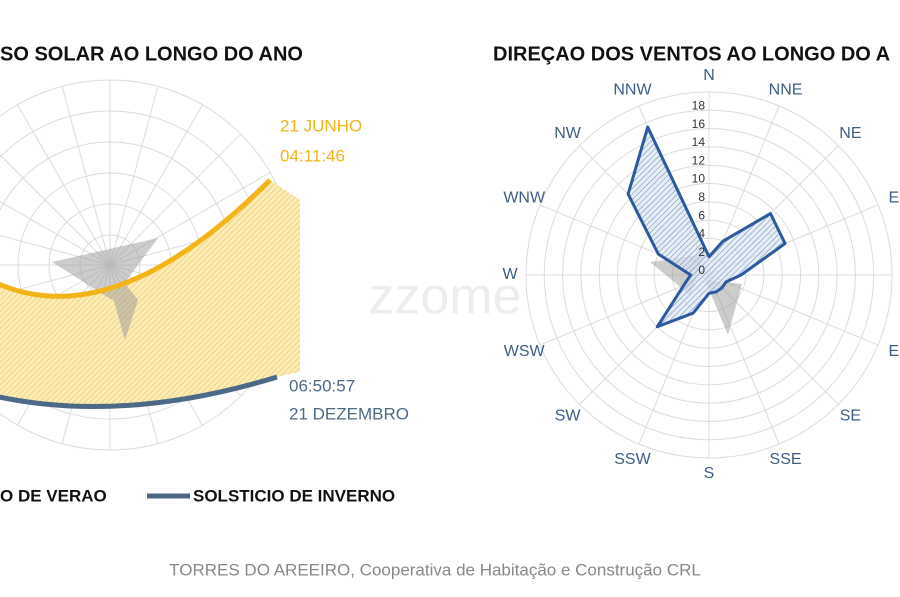 This screenshot has width=900, height=597. I want to click on chart-title: SO SOLAR AO LONGO DO ANO, so click(151, 54).